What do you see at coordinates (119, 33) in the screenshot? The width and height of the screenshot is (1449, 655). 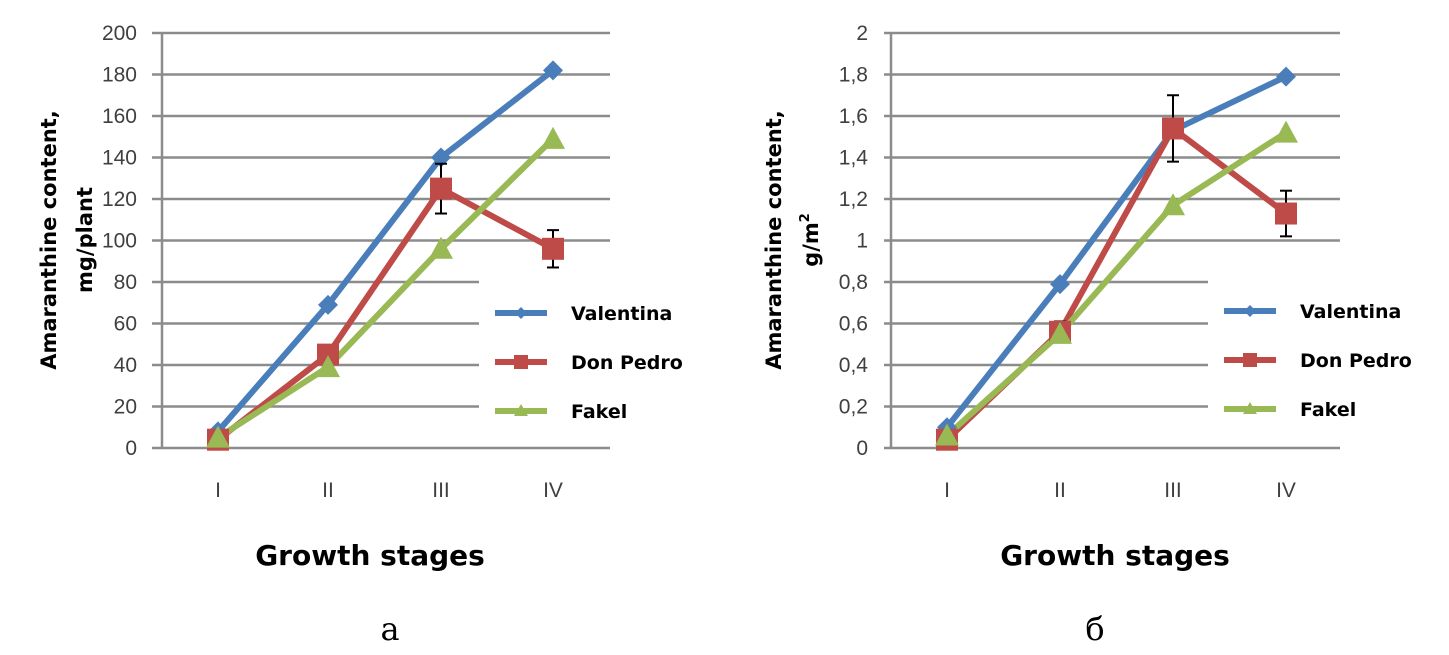 I see `y-tick-label: 200` at bounding box center [119, 33].